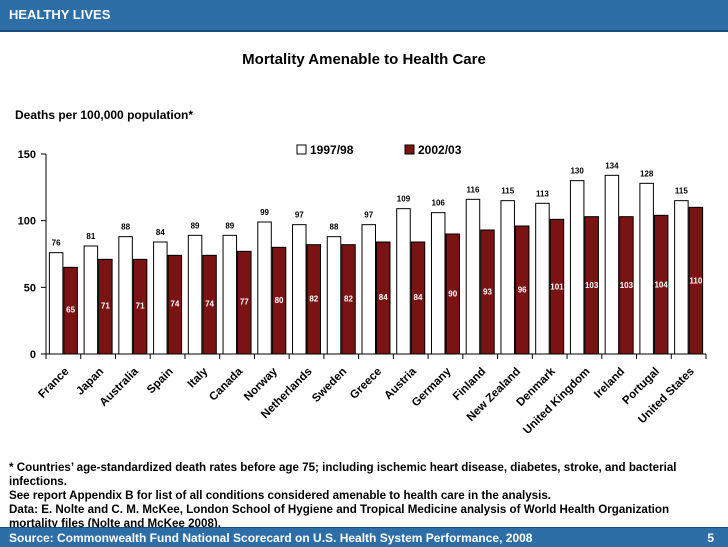 This screenshot has height=547, width=728. I want to click on data-label-2002-03: 104, so click(661, 284).